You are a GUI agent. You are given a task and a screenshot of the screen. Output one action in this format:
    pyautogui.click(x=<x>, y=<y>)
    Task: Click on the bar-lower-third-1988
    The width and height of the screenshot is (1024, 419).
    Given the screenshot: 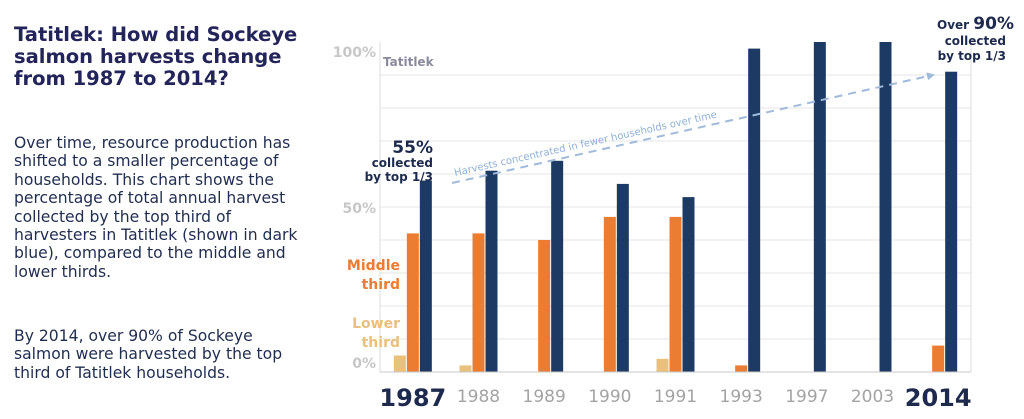 What is the action you would take?
    pyautogui.click(x=465, y=368)
    